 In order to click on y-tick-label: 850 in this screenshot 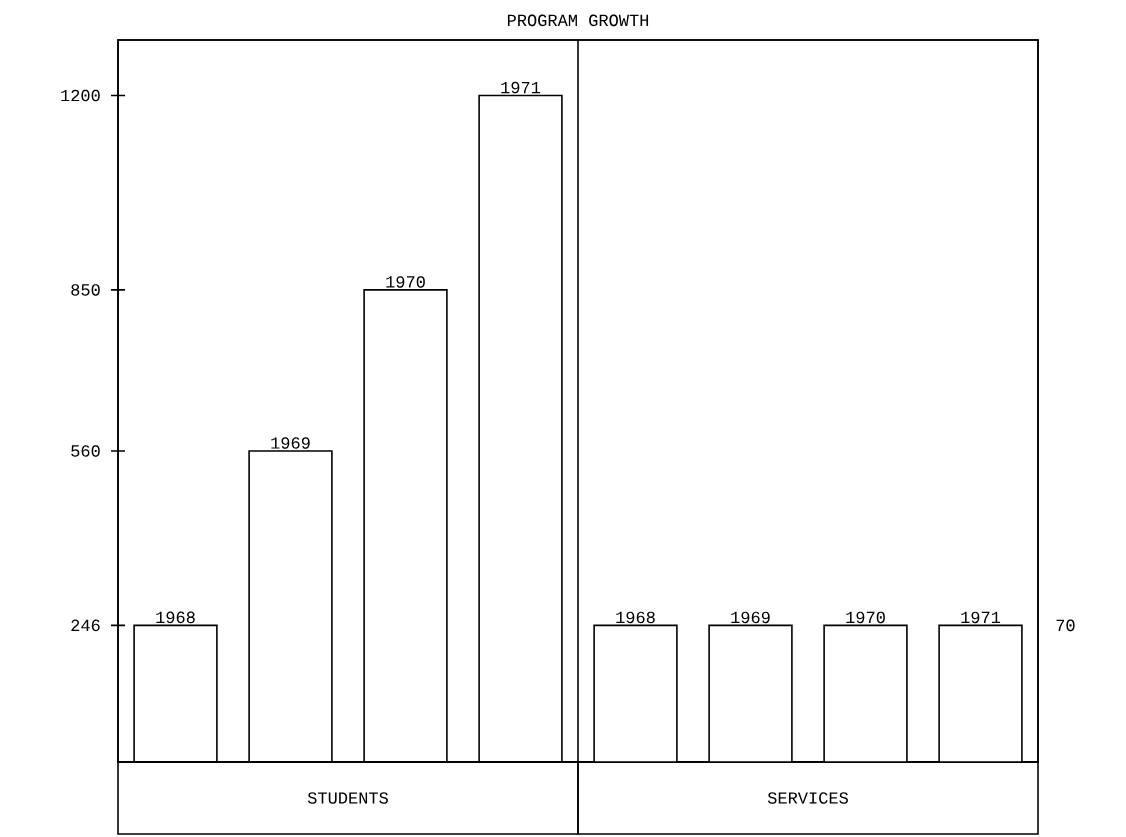, I will do `click(85, 290)`.